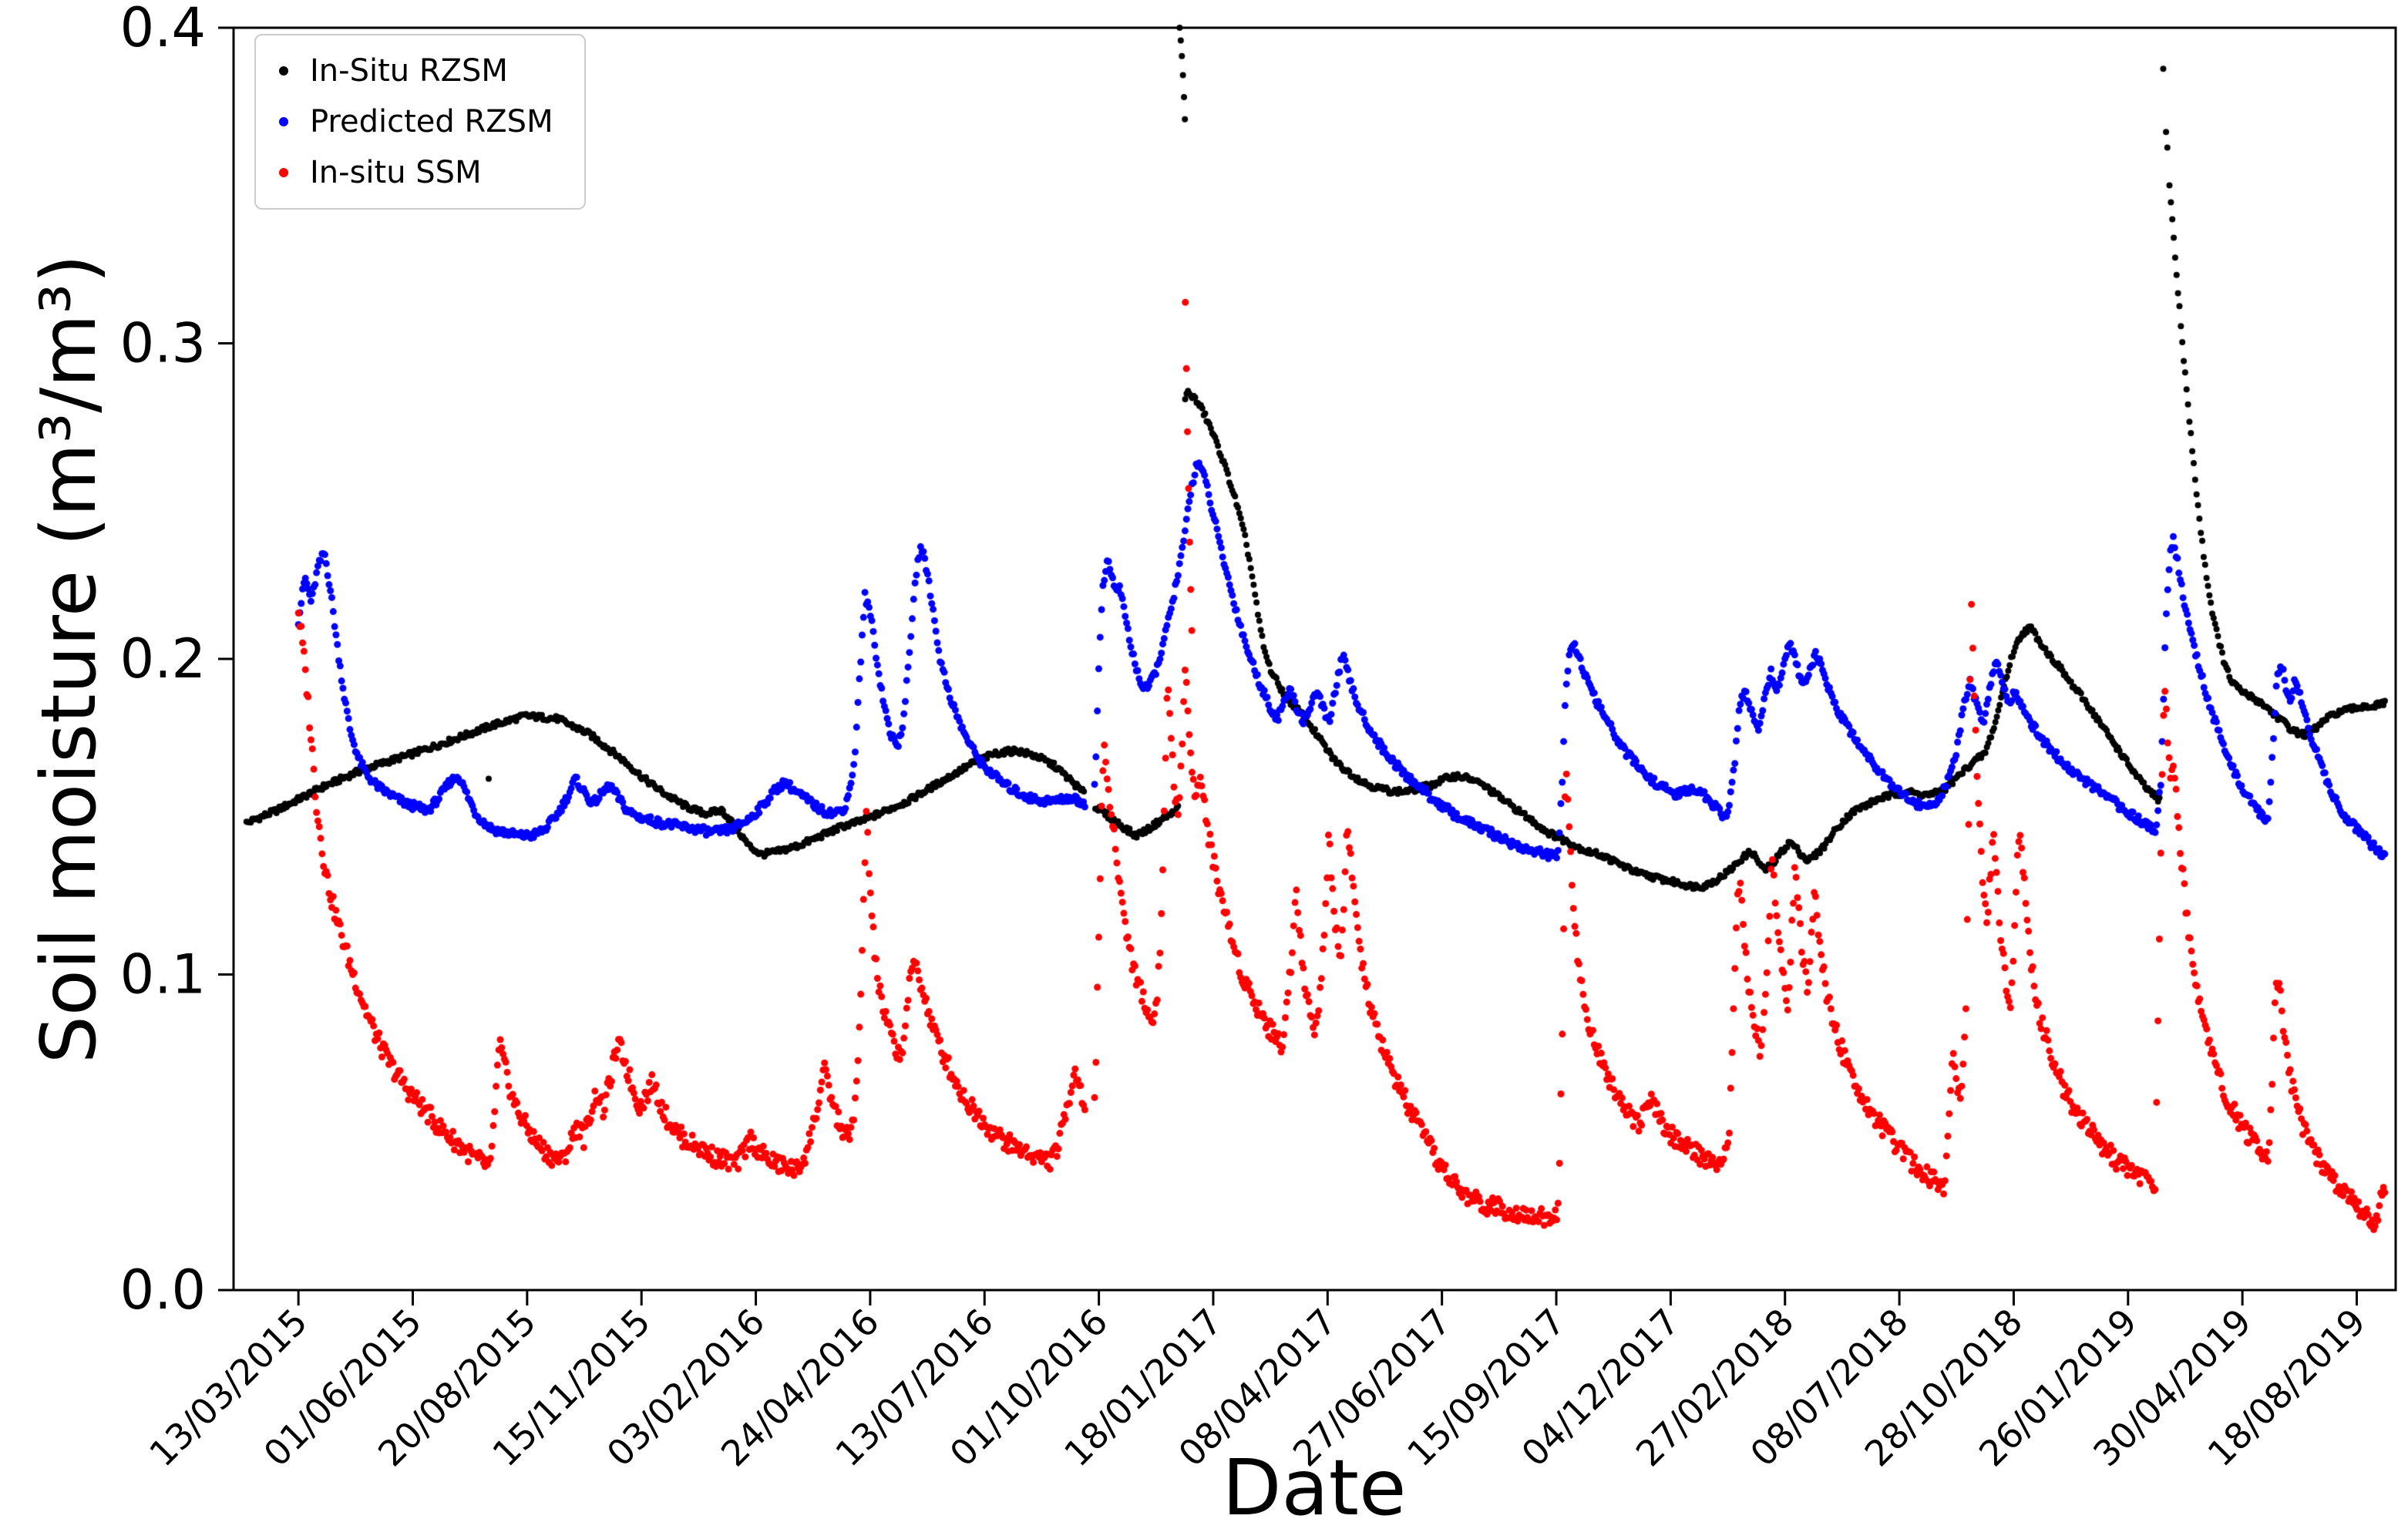 The image size is (2408, 1539). What do you see at coordinates (283, 71) in the screenshot?
I see `legend-marker-in-situ-rzsm-icon` at bounding box center [283, 71].